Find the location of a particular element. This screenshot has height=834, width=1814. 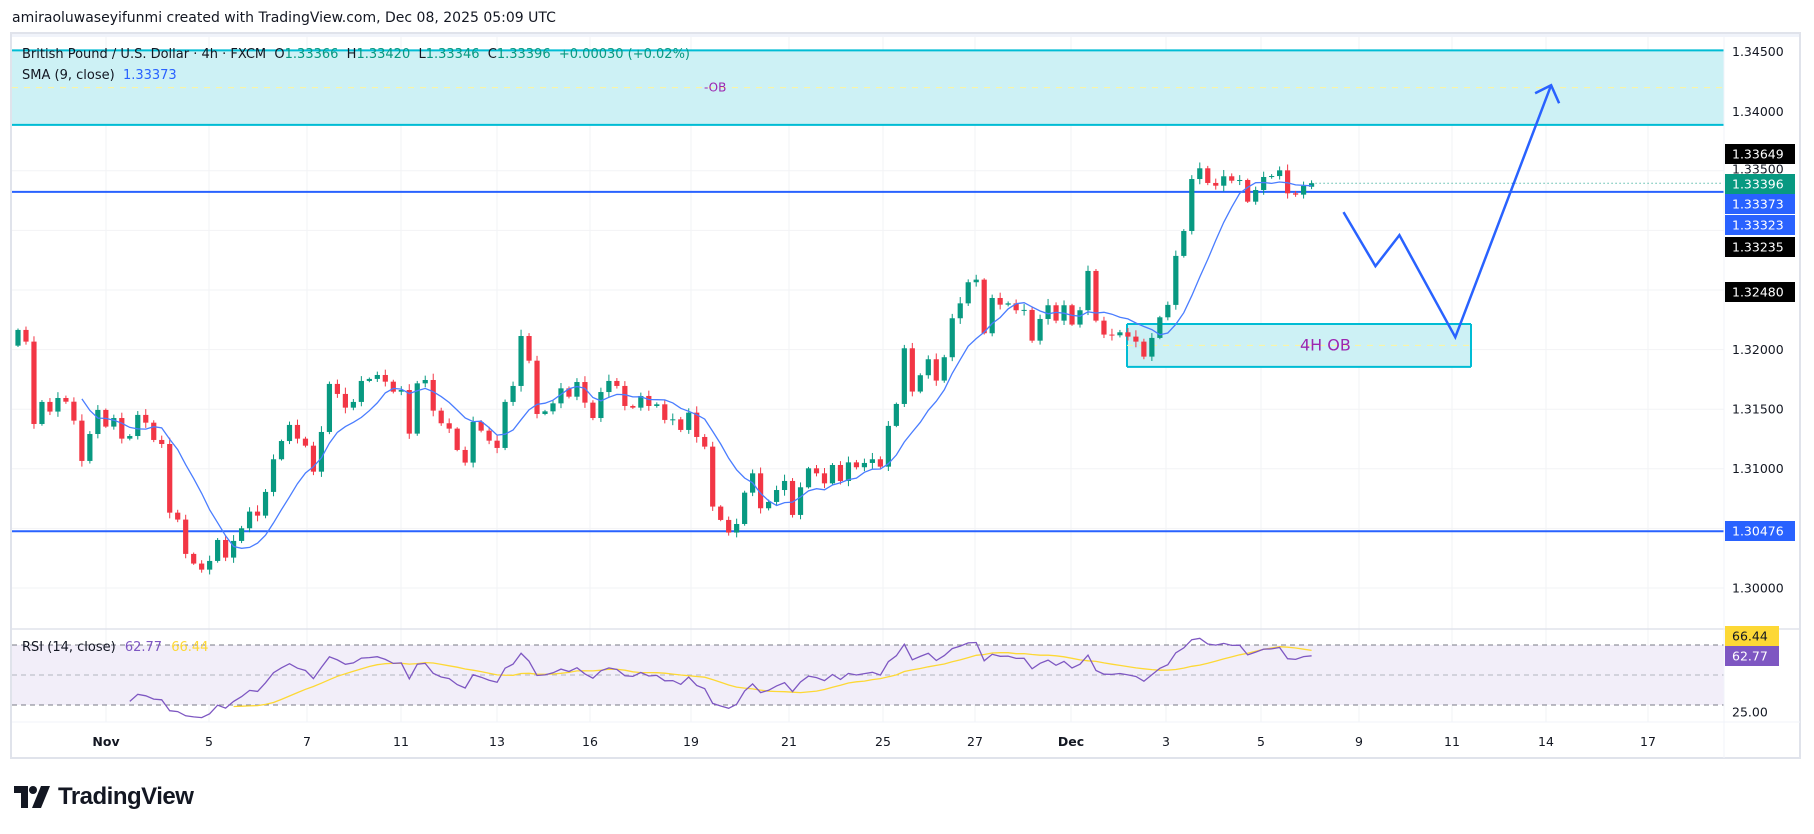

rsi-legend: RSI (14, close) 62.77 66.44 is located at coordinates (115, 647).